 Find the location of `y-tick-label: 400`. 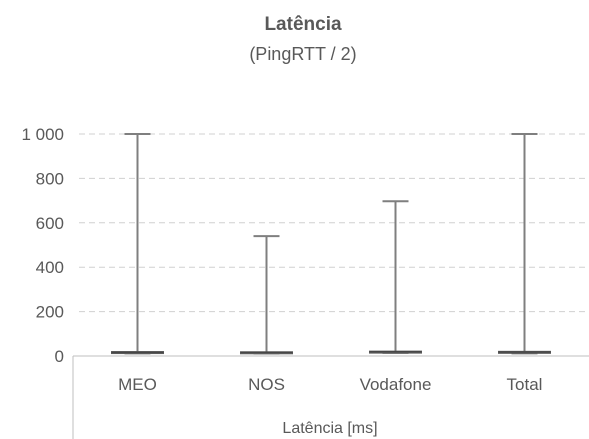

y-tick-label: 400 is located at coordinates (50, 267).